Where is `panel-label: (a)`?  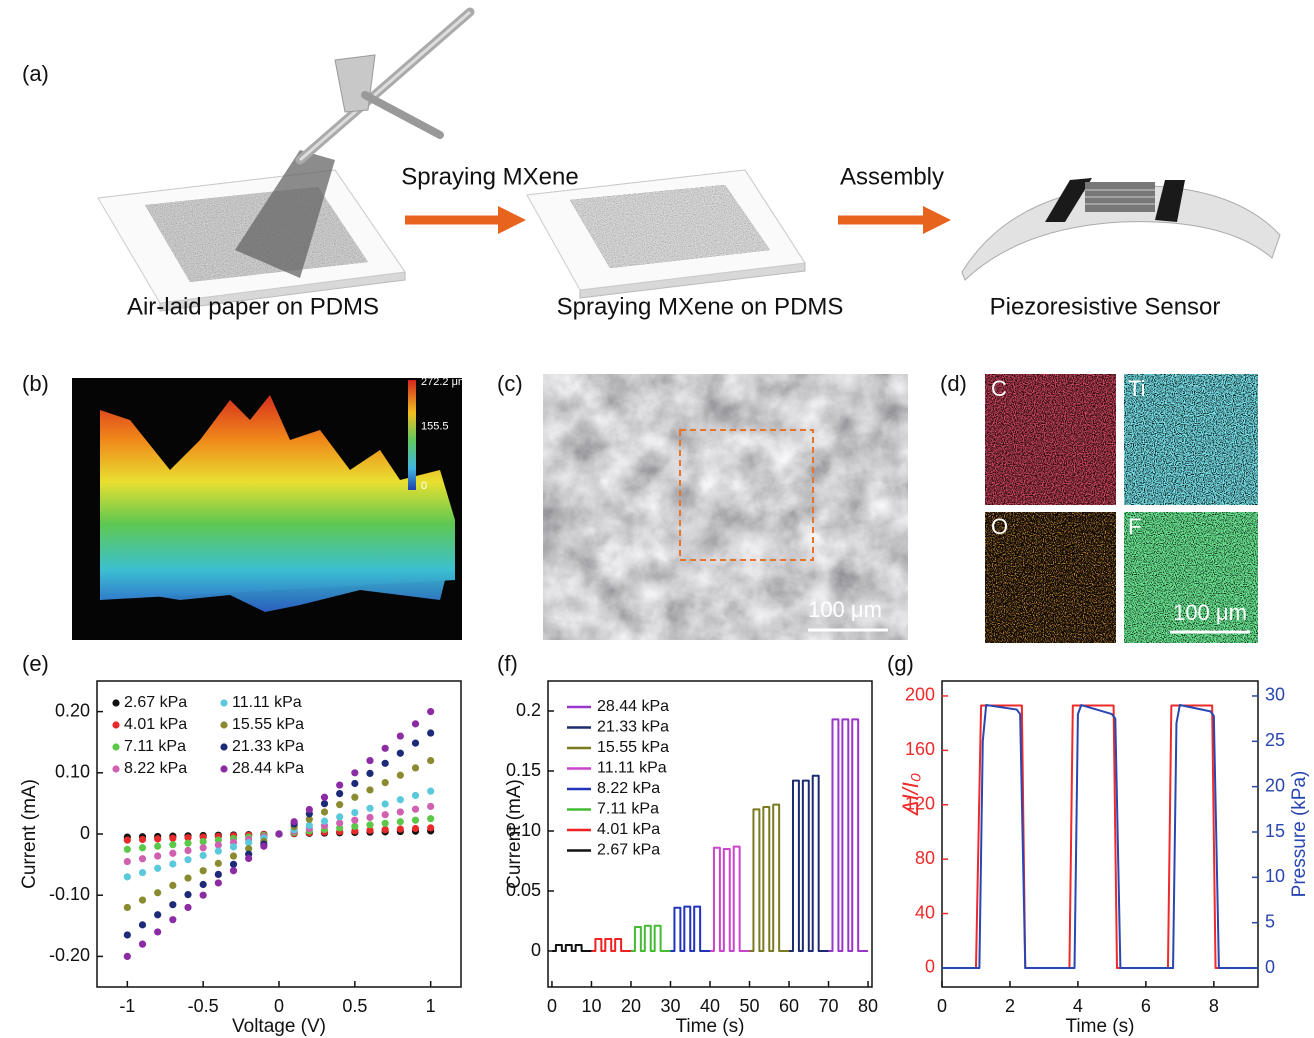
panel-label: (a) is located at coordinates (35, 73).